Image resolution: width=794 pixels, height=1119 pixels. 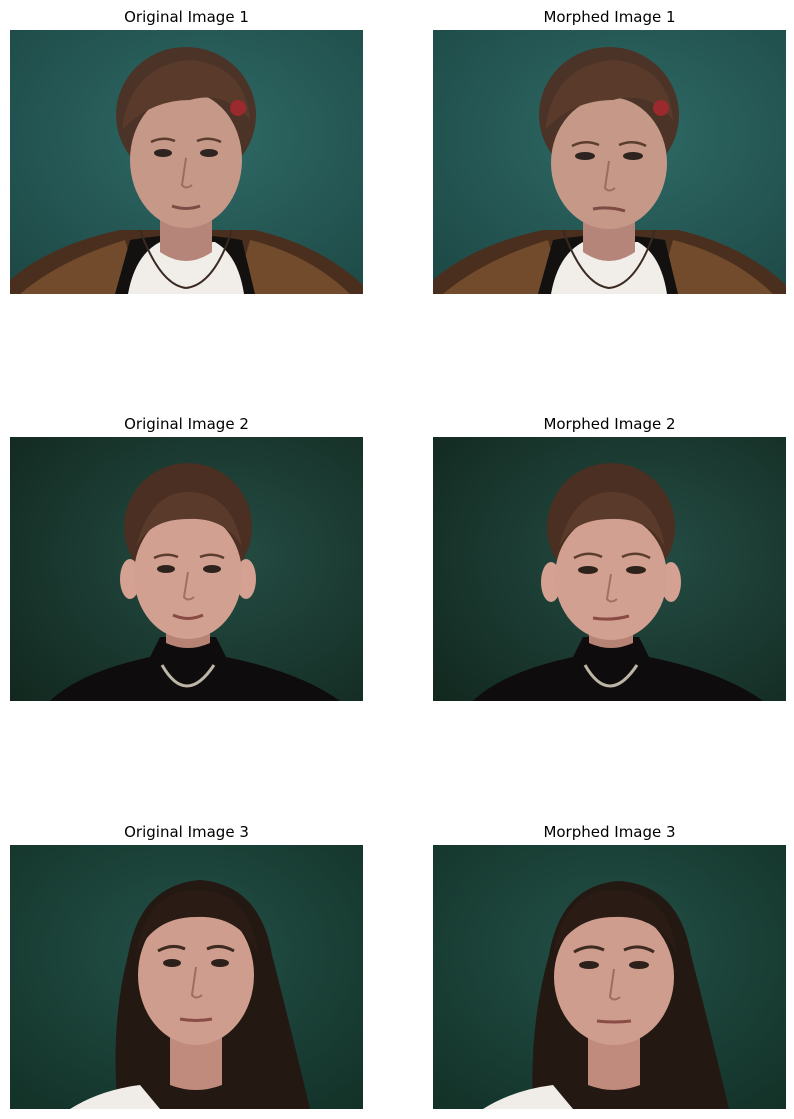 What do you see at coordinates (609, 832) in the screenshot?
I see `panel-title: Morphed Image 3` at bounding box center [609, 832].